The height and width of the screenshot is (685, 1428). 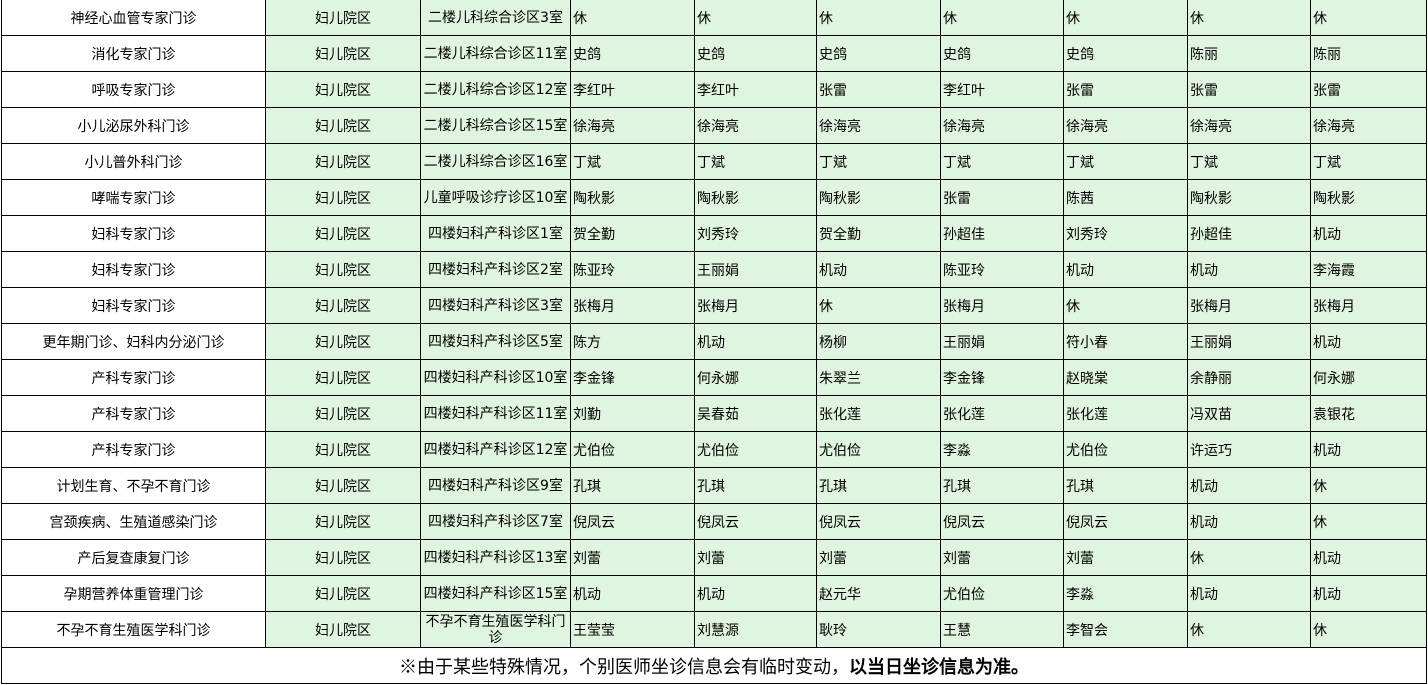 What do you see at coordinates (495, 593) in the screenshot?
I see `location-cell: 四楼妇科产科诊区15室` at bounding box center [495, 593].